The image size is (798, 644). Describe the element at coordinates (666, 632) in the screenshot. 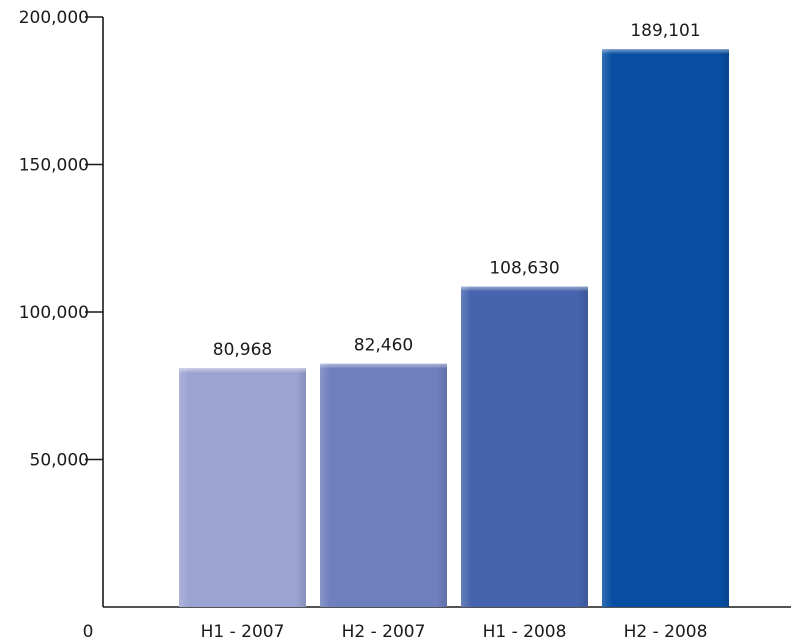

I see `x-tick-label: H2 - 2008` at that location.